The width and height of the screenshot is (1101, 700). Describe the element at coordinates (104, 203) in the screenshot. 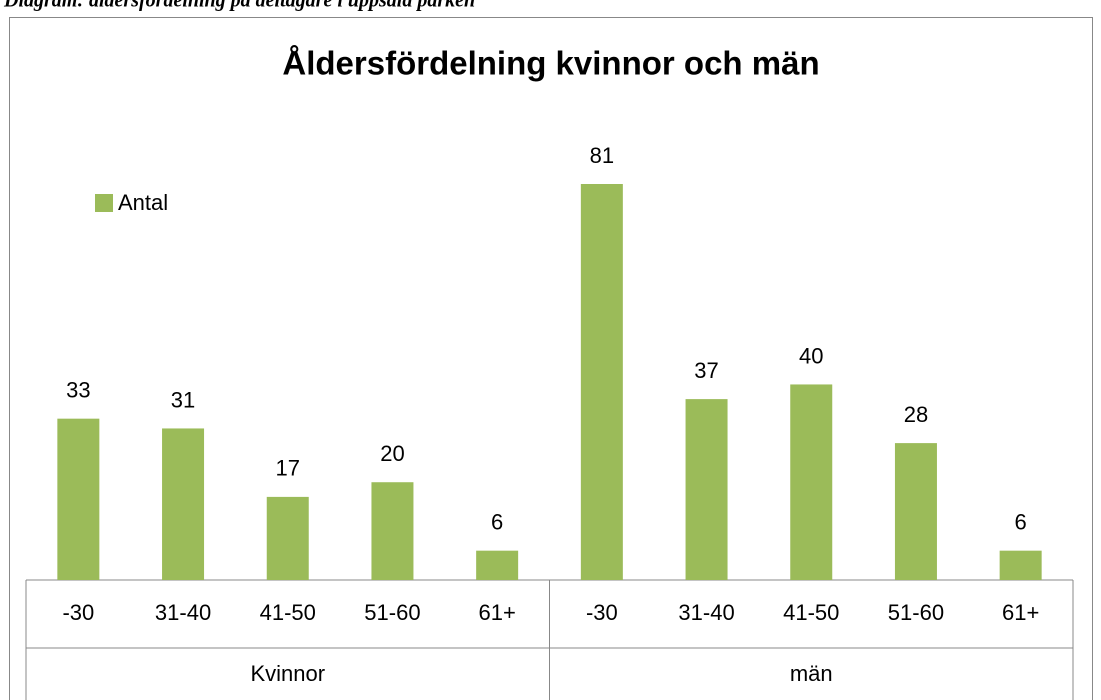

I see `legend-swatch` at that location.